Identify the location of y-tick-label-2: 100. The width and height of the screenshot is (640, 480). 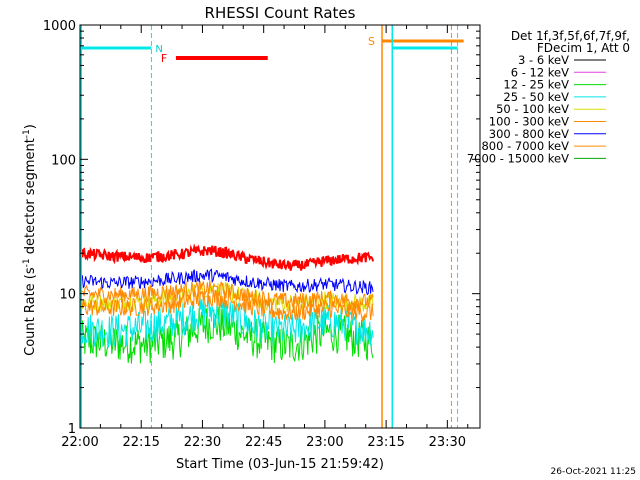
(63, 160).